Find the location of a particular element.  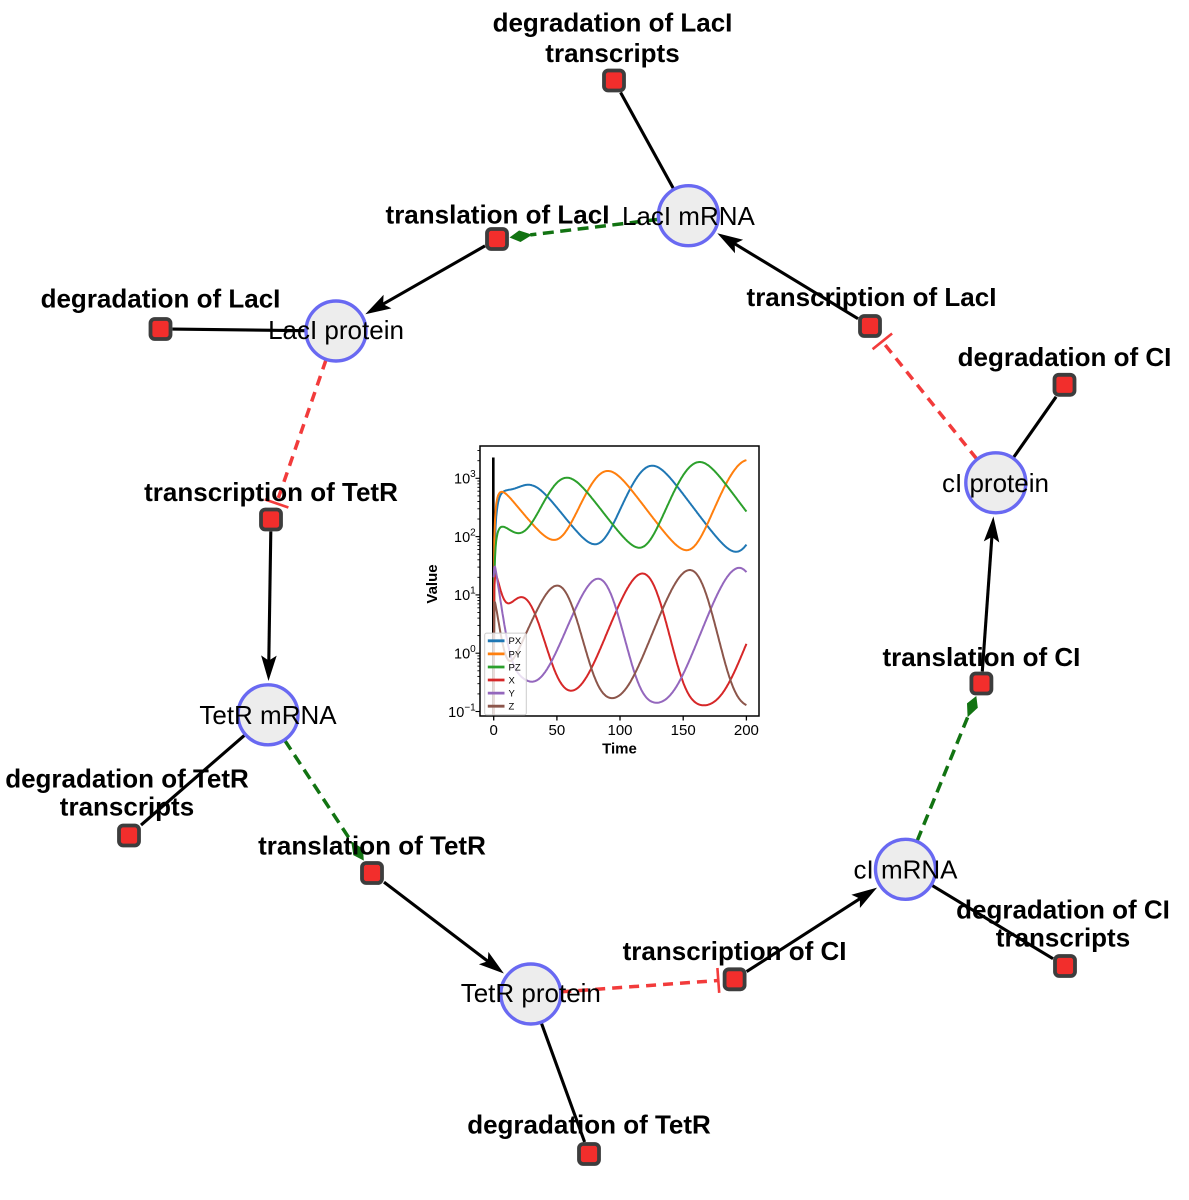

svg-text: cI protein is located at coordinates (995, 483).